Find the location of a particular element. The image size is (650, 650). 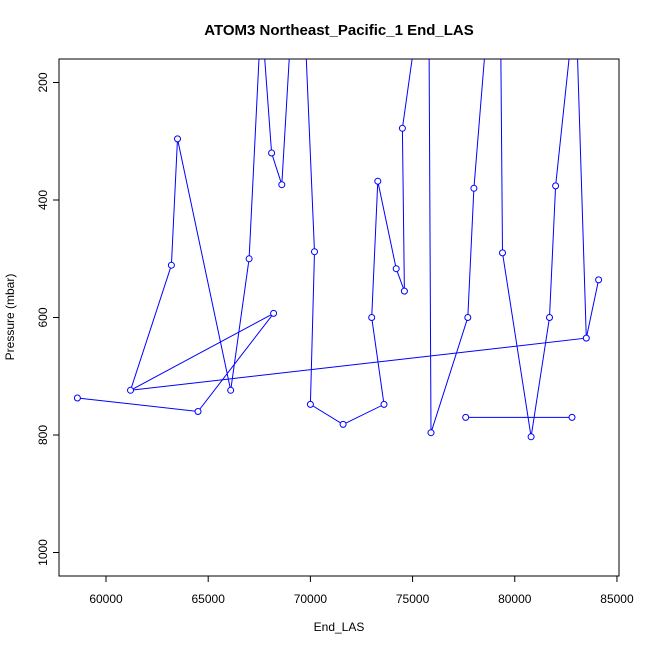

x-axis: 60000 65000 70000 75000 80000 85000 is located at coordinates (361, 590).